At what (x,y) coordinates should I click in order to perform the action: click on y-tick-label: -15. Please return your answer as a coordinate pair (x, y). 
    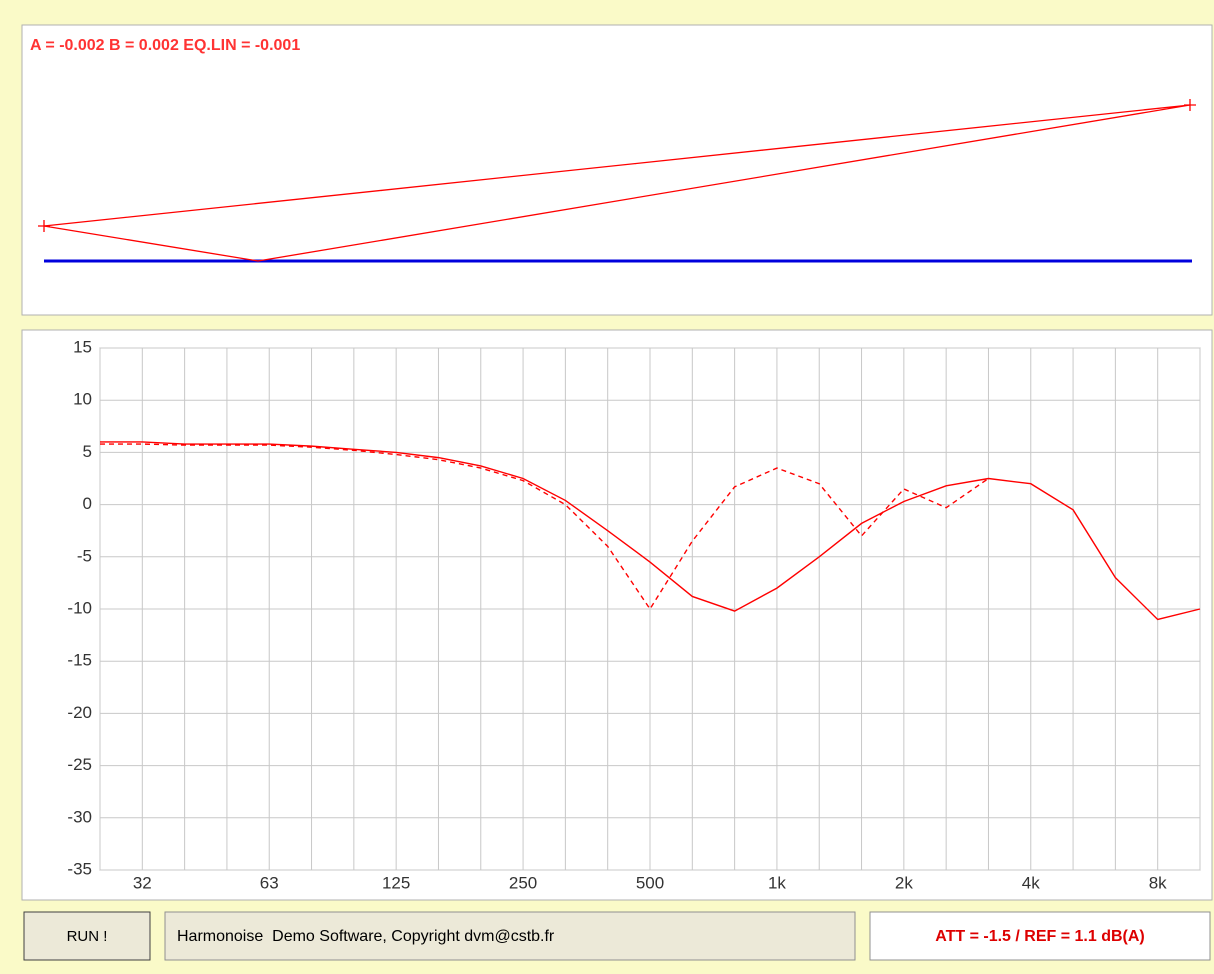
    Looking at the image, I should click on (79, 660).